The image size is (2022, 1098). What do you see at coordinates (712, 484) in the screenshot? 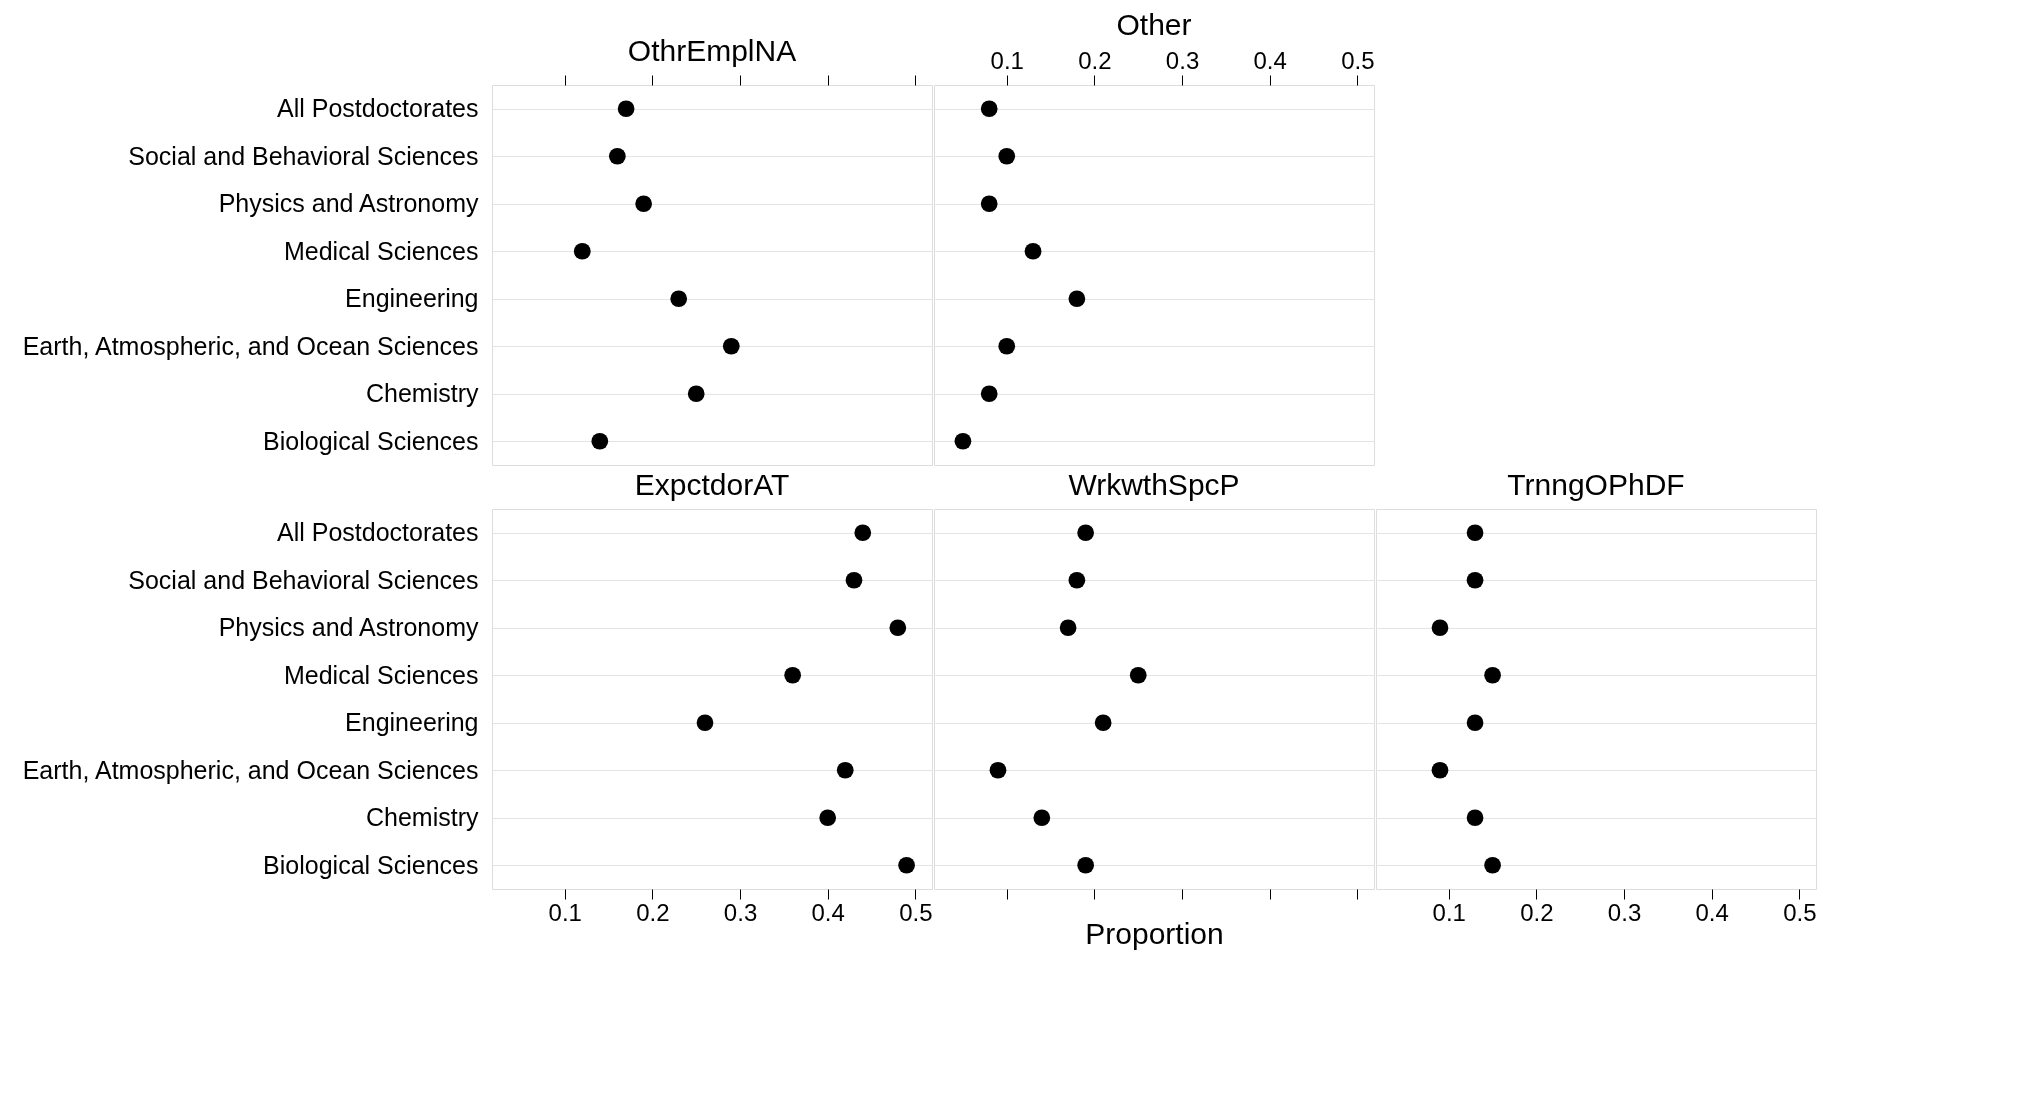
I see `chart-title: ExpctdorAT` at bounding box center [712, 484].